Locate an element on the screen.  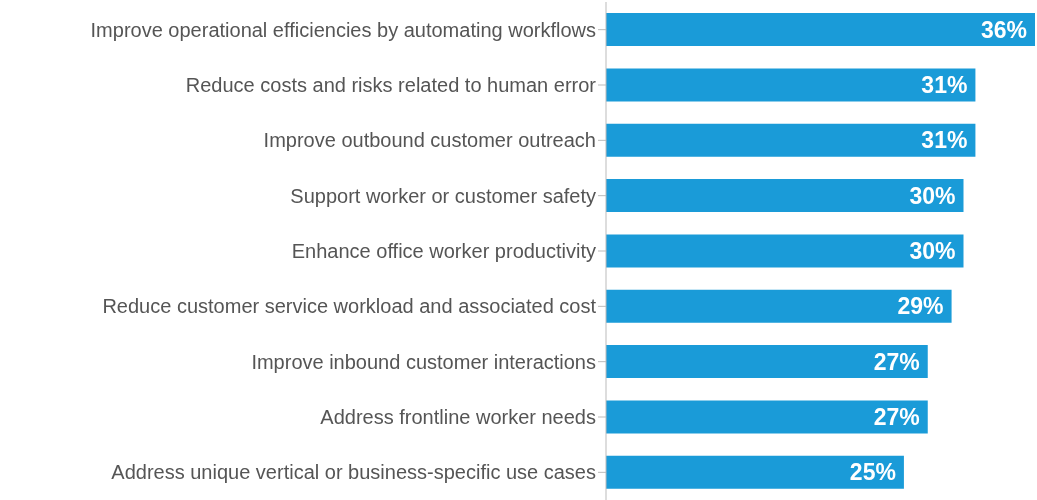
data-label: 36% is located at coordinates (1003, 29).